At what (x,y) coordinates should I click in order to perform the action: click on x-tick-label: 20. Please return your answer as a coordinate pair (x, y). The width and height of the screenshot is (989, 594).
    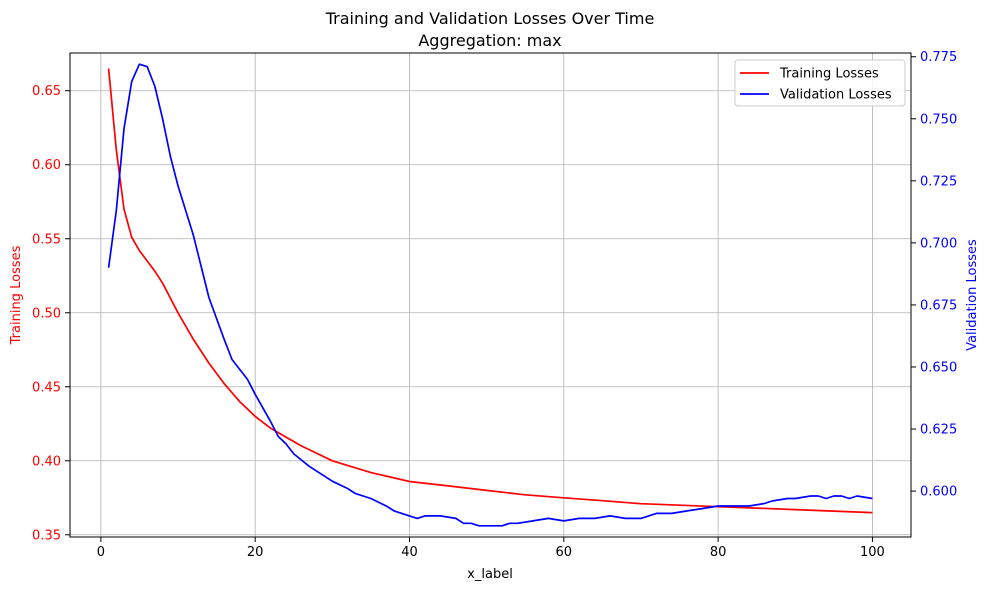
    Looking at the image, I should click on (255, 552).